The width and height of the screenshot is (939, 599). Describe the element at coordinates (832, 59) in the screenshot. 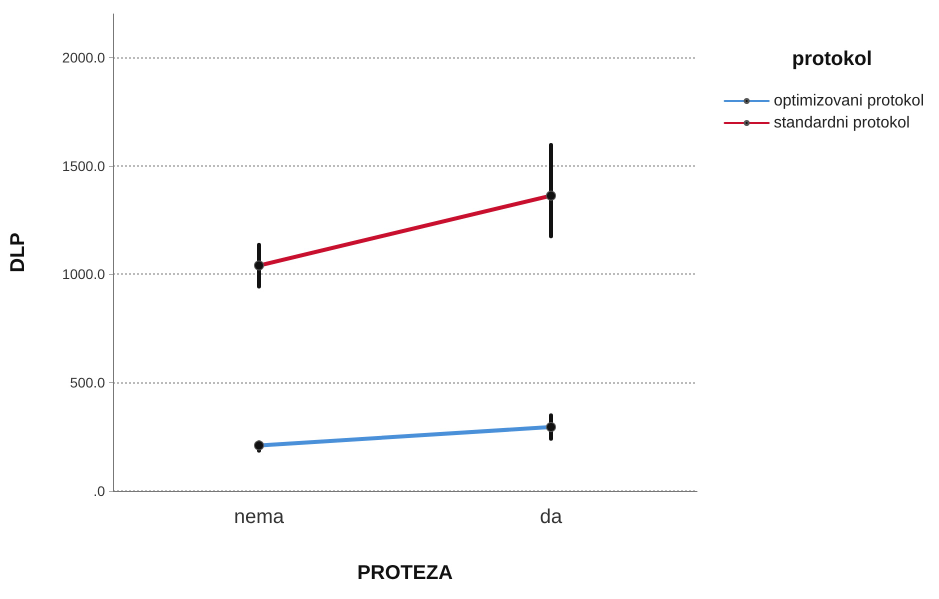

I see `legend-title: protokol` at that location.